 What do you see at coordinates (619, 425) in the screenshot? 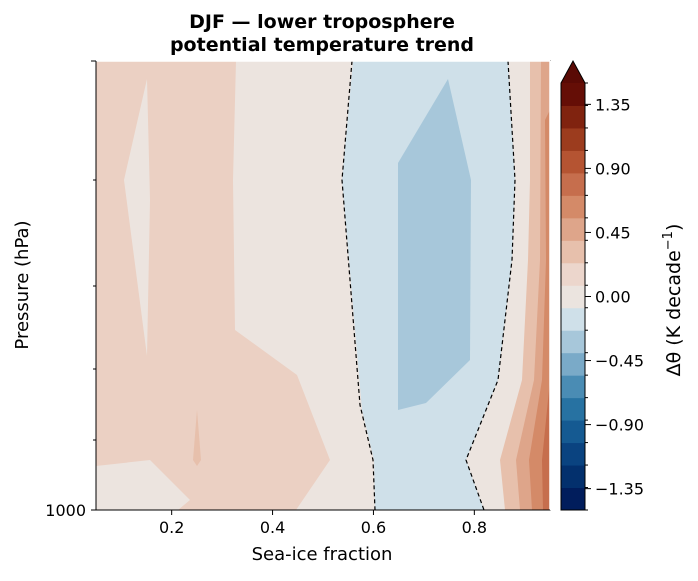
I see `colorbar-tick-label: −0.90` at bounding box center [619, 425].